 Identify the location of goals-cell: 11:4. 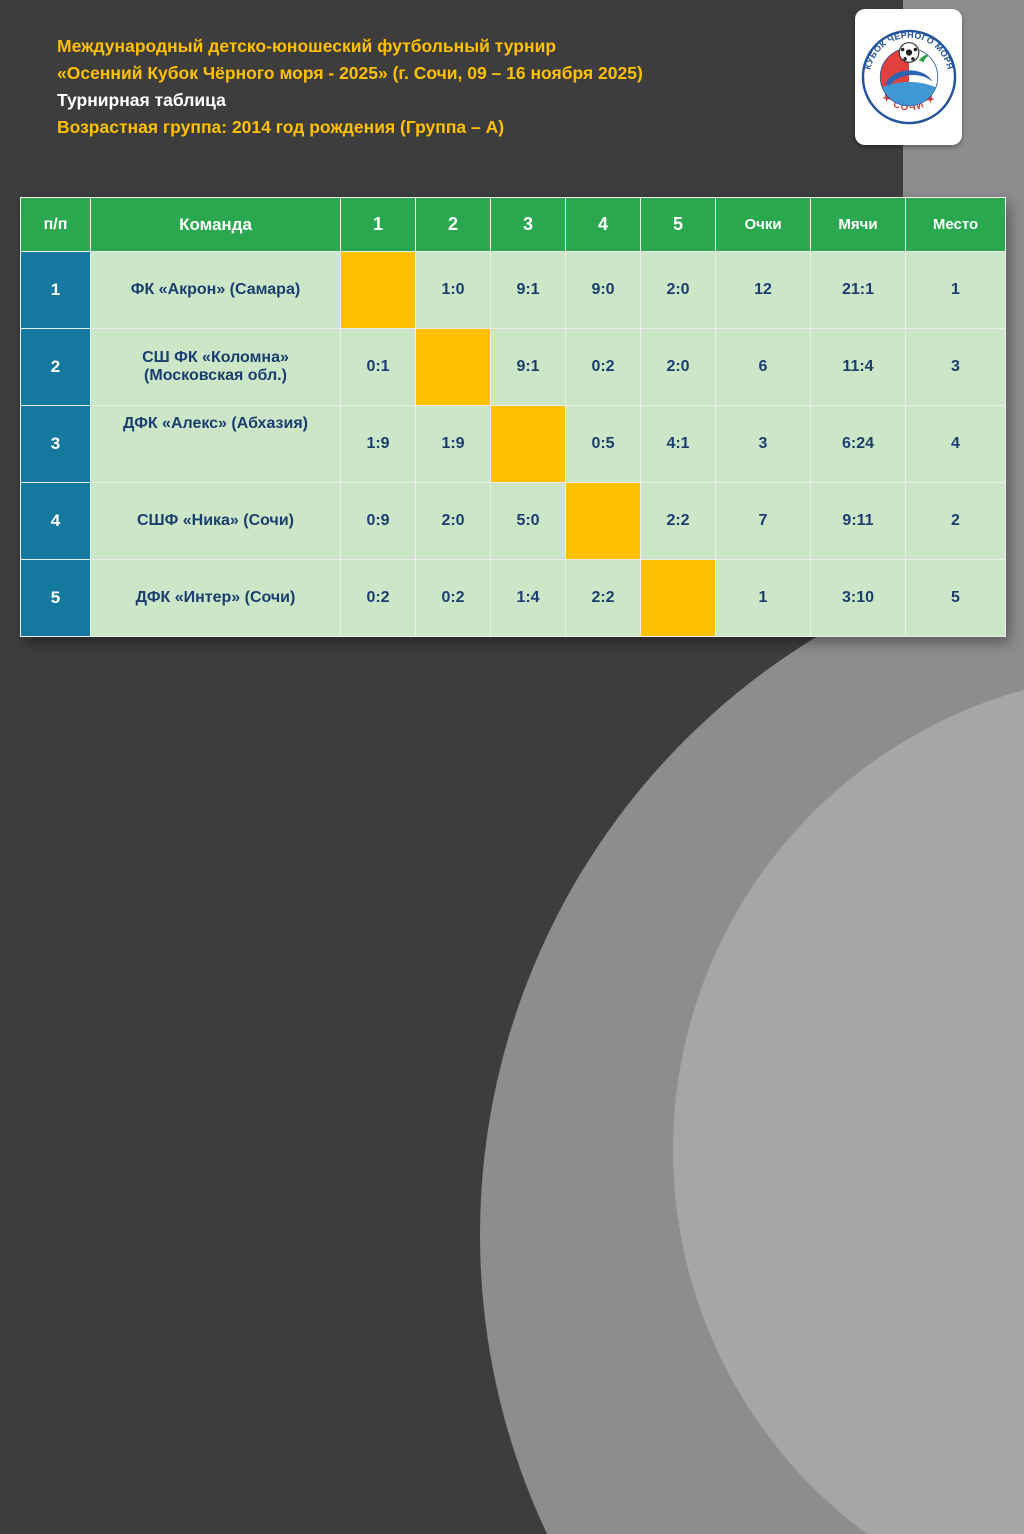
(858, 367).